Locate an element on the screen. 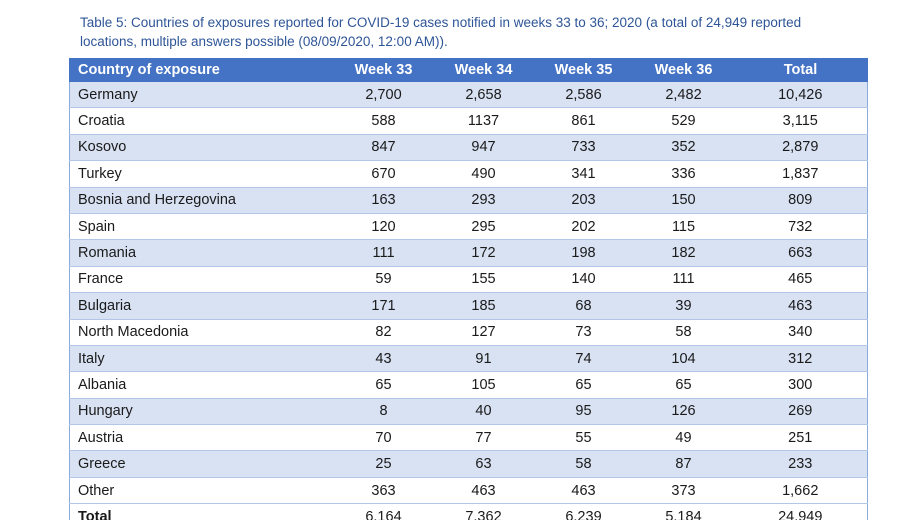 This screenshot has height=520, width=920. cell-week-36: 58 is located at coordinates (683, 332).